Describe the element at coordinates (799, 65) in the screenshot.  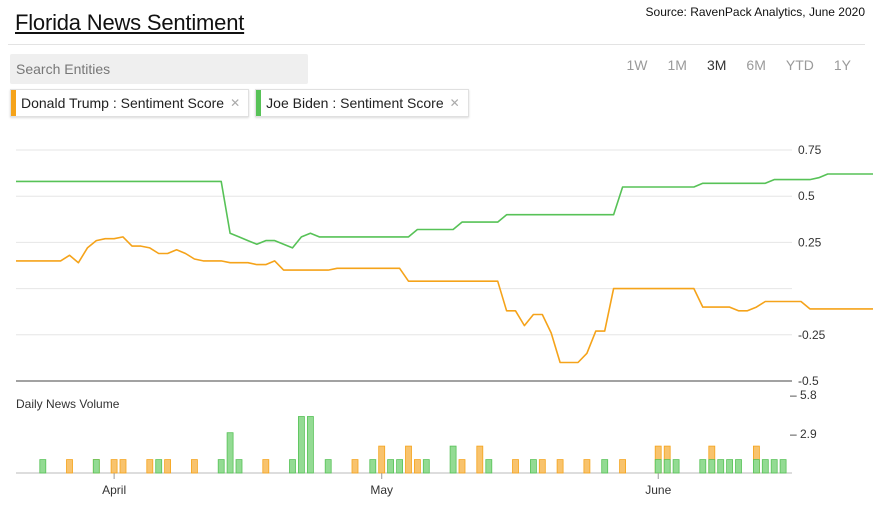
I see `range-ytd: YTD` at that location.